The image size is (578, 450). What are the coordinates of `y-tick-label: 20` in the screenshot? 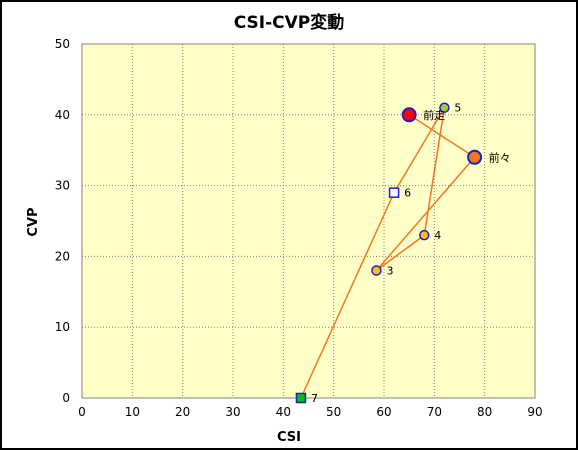 It's located at (62, 256).